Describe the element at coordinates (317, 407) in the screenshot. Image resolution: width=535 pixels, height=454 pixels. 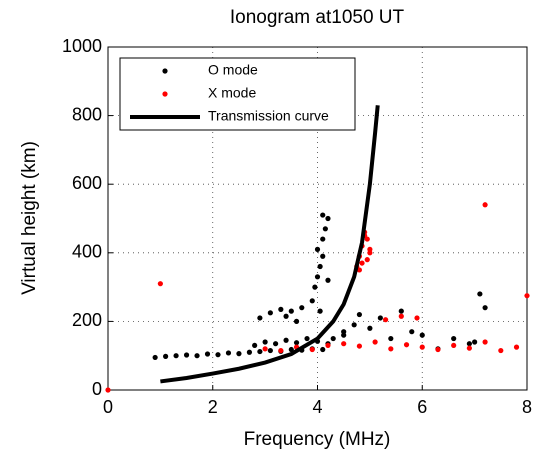
I see `x-tick-label: 4` at that location.